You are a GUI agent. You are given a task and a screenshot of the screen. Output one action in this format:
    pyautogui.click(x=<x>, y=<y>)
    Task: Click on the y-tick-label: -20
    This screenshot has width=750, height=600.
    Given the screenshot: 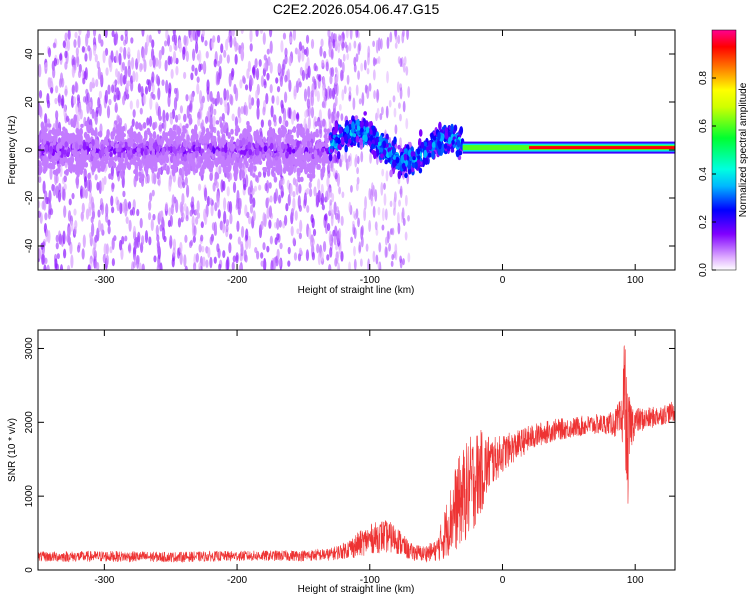 What is the action you would take?
    pyautogui.click(x=29, y=197)
    